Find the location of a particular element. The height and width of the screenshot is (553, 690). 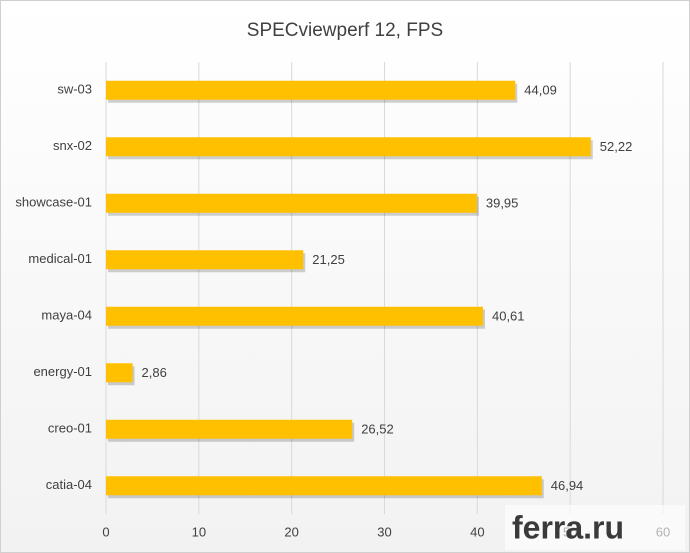

data-label: 44,09 is located at coordinates (540, 90).